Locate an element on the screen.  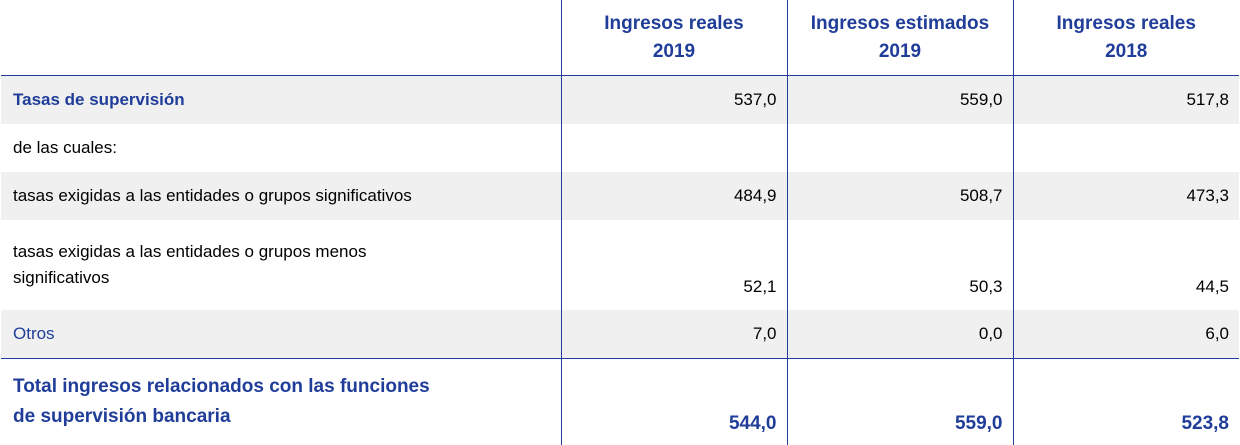
total-label-line2: de supervisión bancaria is located at coordinates (122, 416).